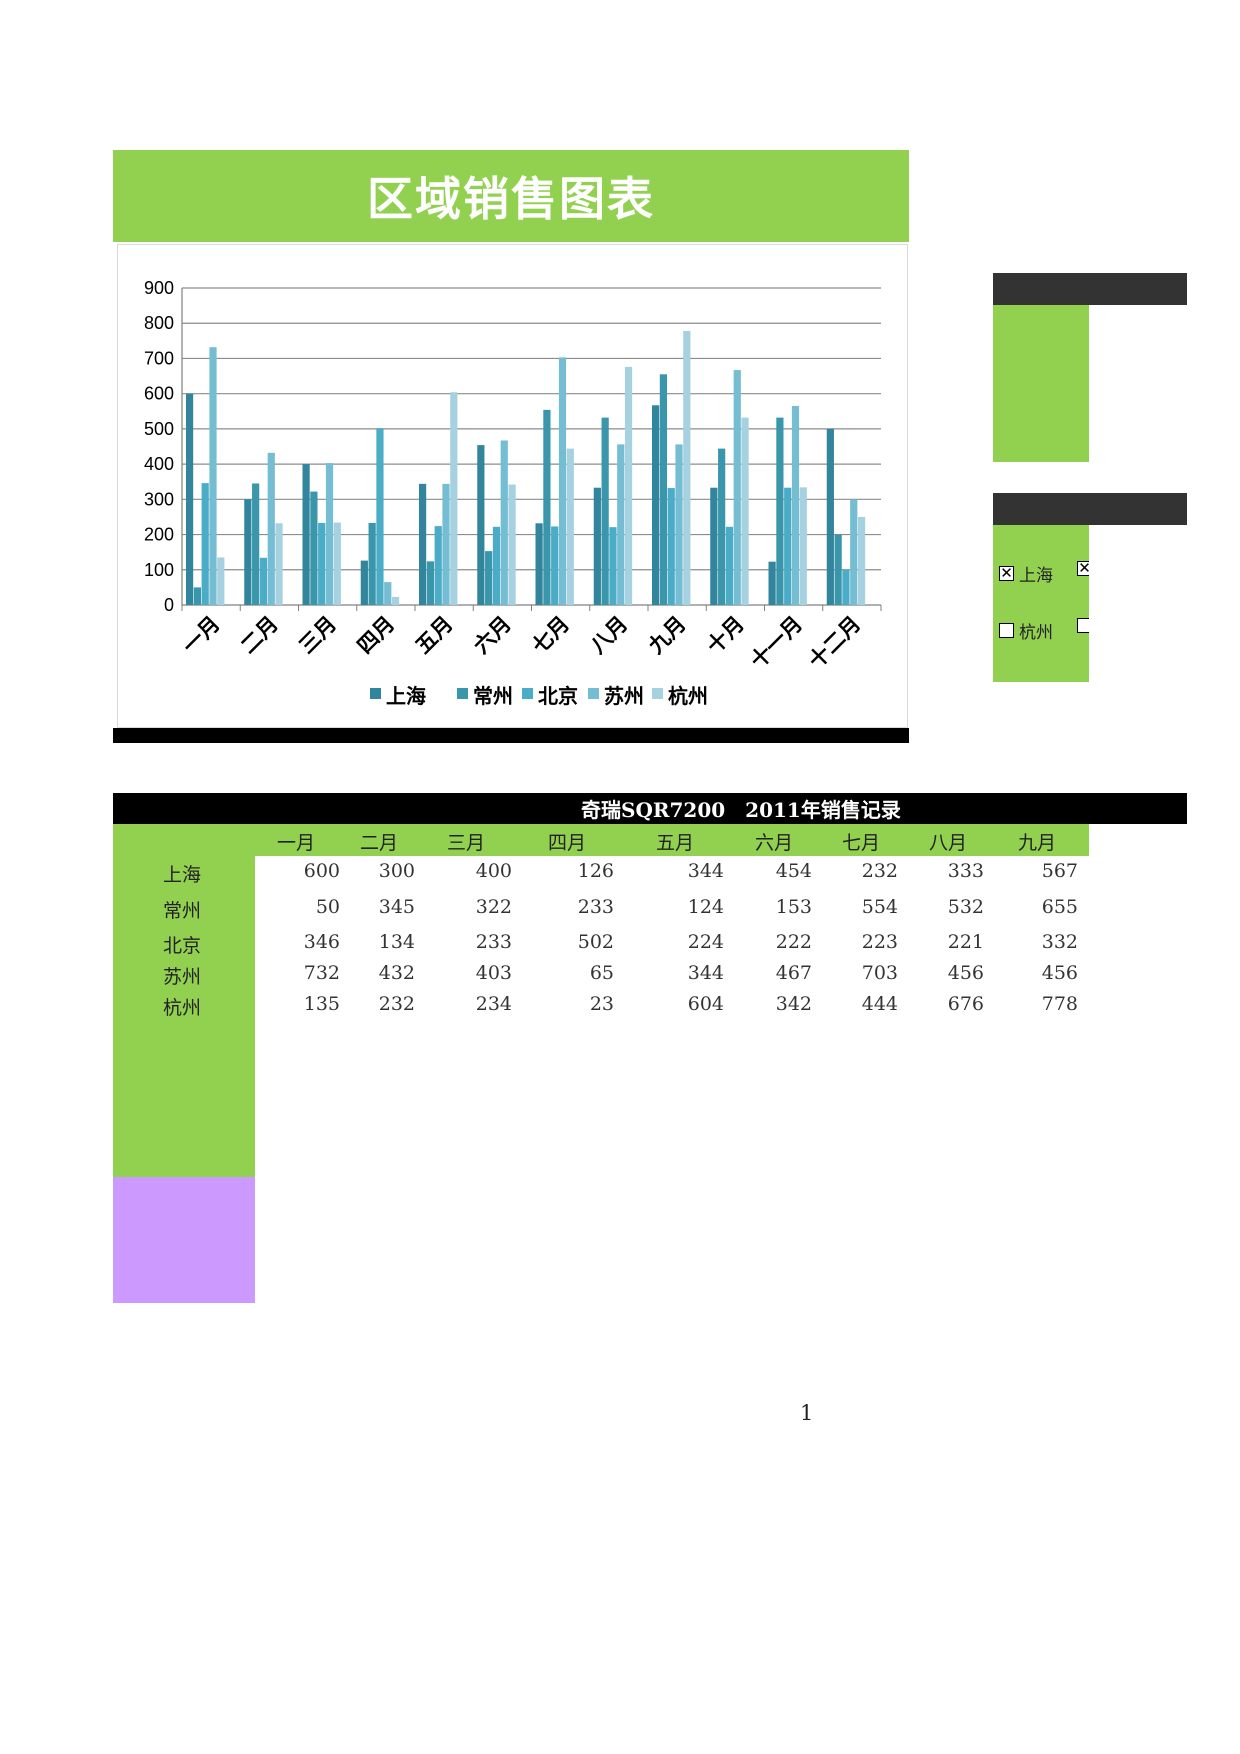 The width and height of the screenshot is (1240, 1754). Describe the element at coordinates (159, 499) in the screenshot. I see `y-tick-label: 300` at that location.